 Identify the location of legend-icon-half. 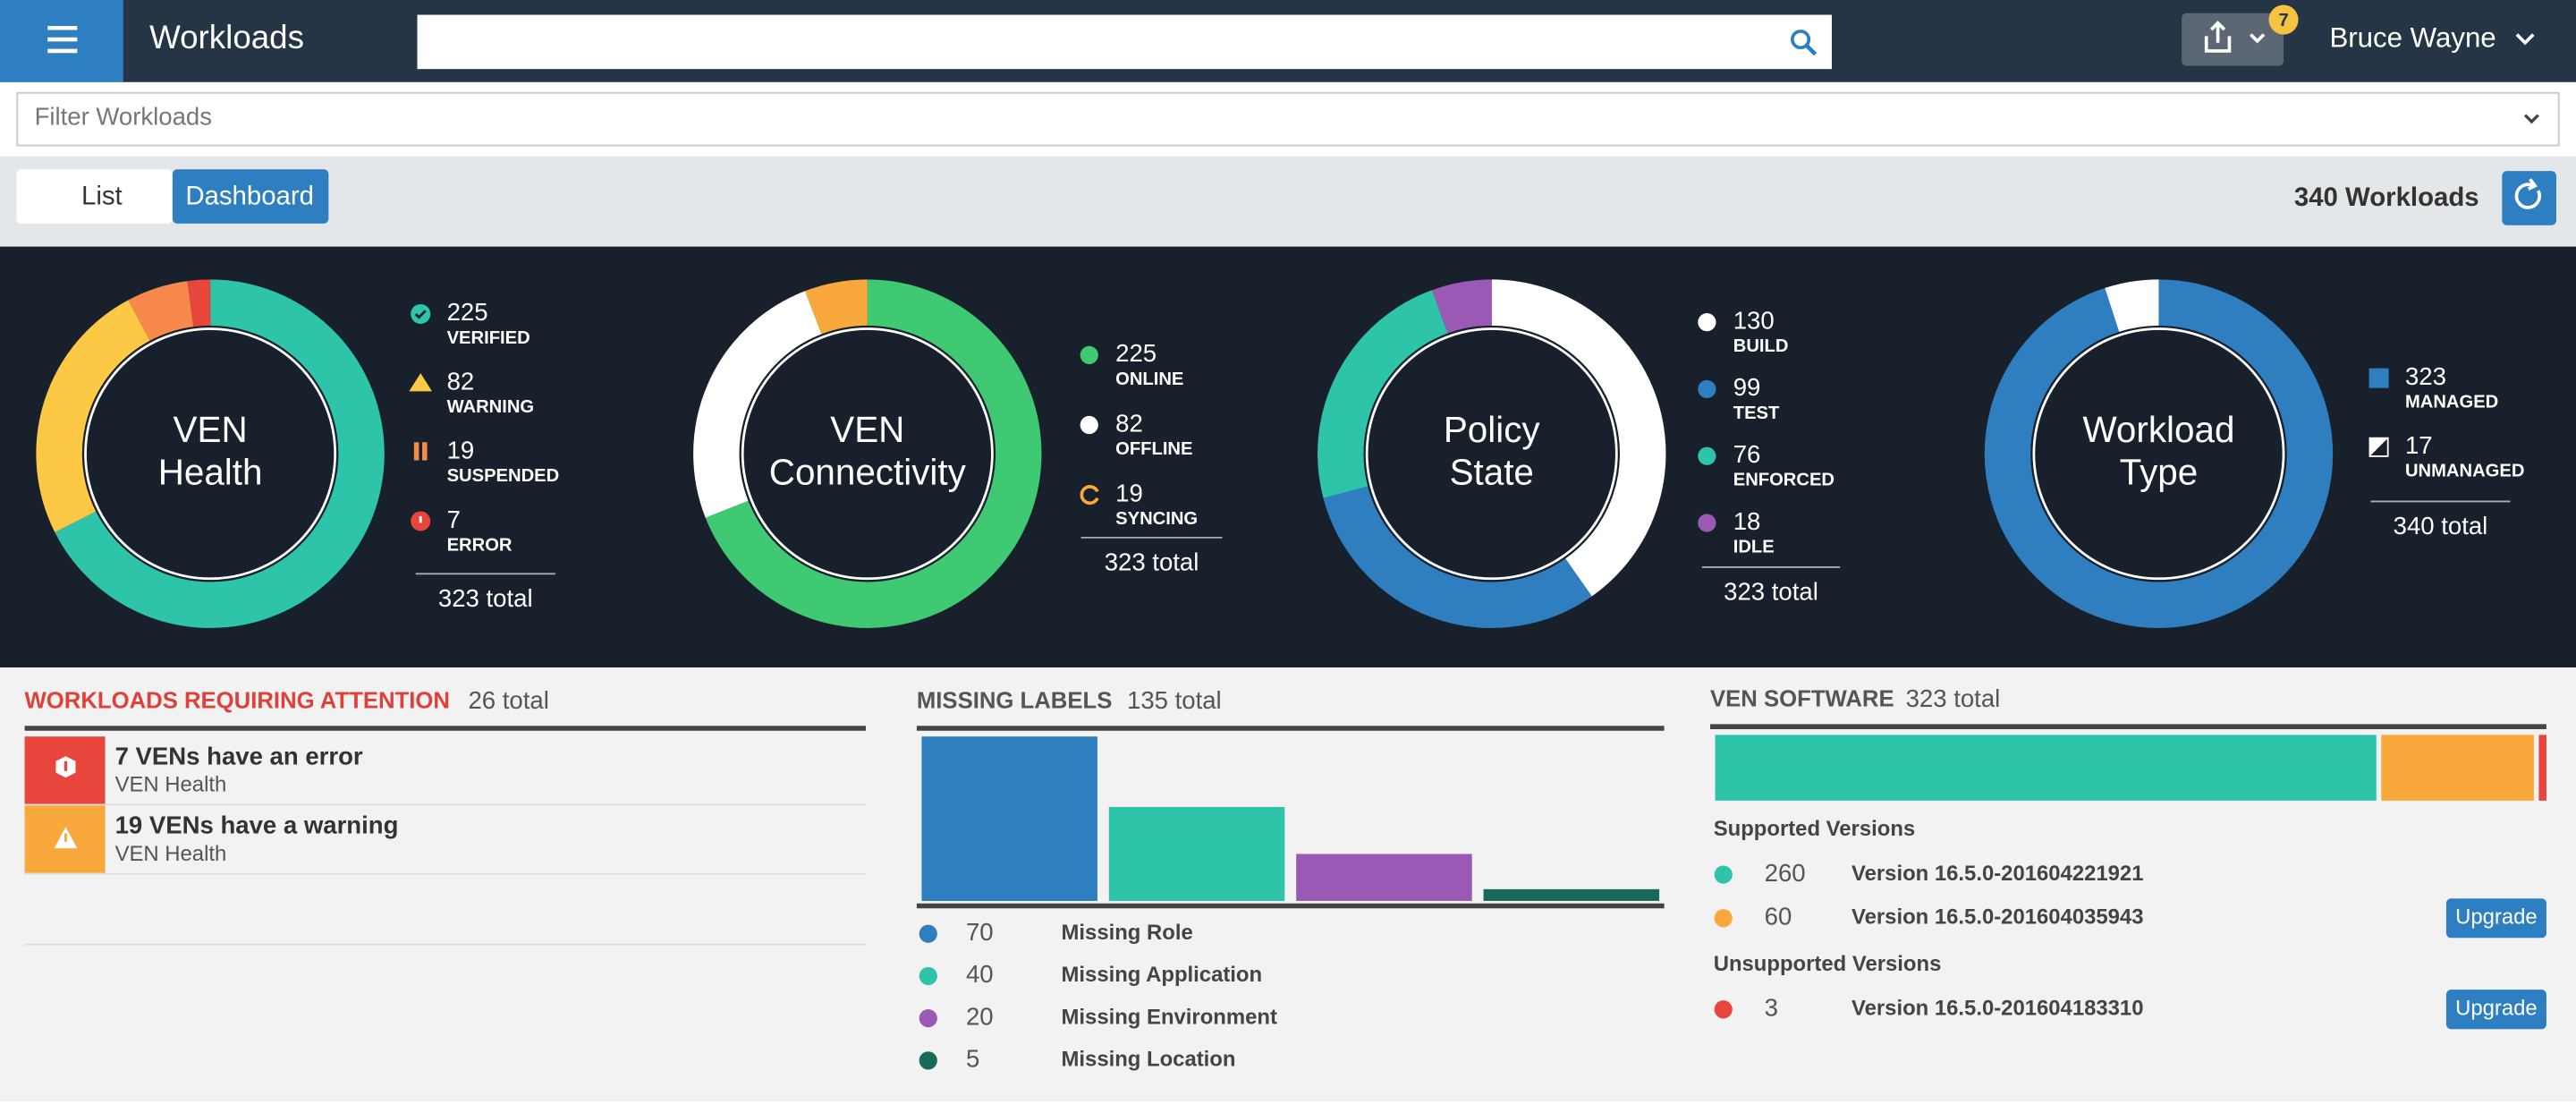
(2378, 446).